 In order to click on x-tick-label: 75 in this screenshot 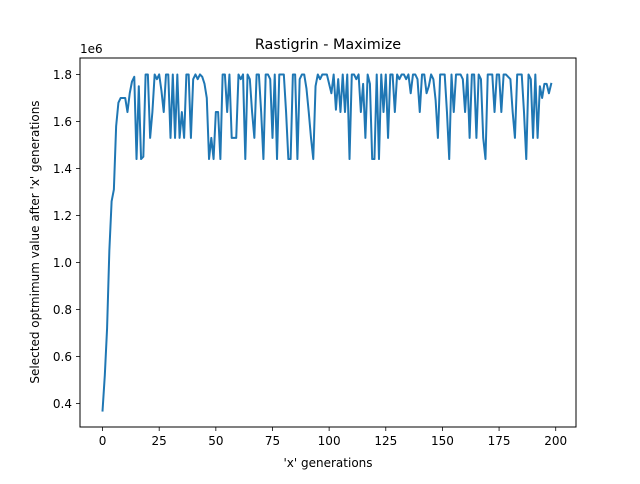, I will do `click(272, 441)`.